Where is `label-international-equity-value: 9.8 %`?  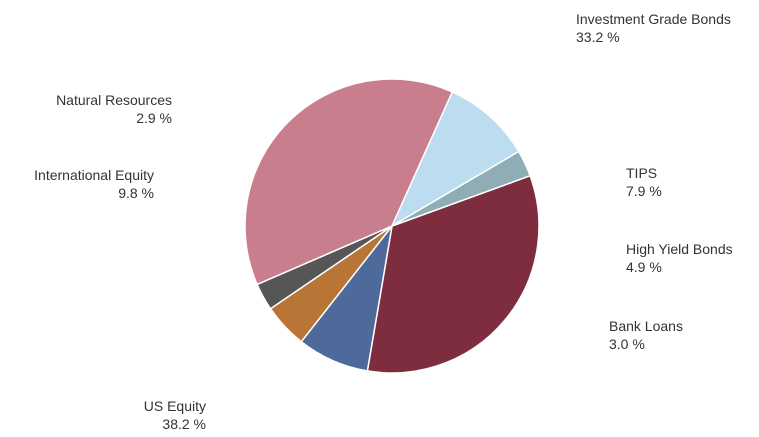
label-international-equity-value: 9.8 % is located at coordinates (136, 193).